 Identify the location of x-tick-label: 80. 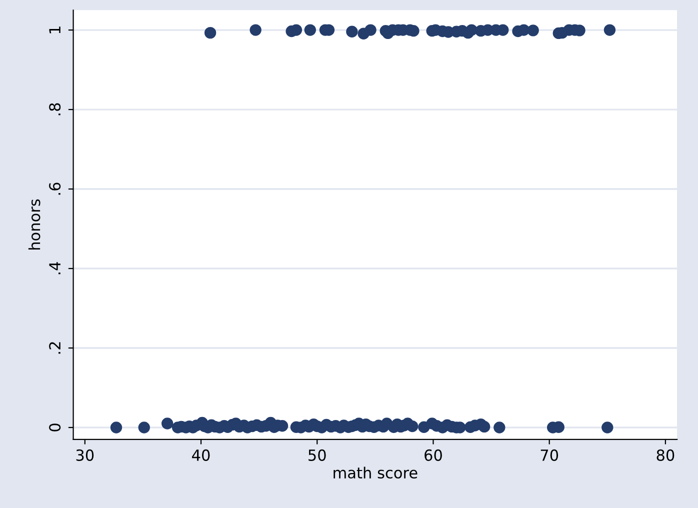
(665, 455).